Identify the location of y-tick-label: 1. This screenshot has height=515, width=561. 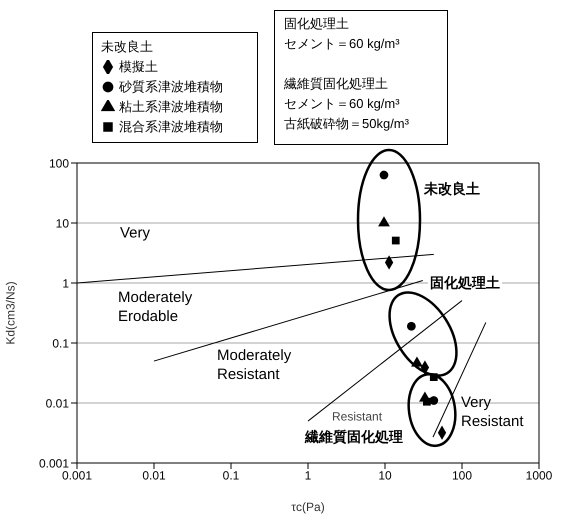
(66, 283).